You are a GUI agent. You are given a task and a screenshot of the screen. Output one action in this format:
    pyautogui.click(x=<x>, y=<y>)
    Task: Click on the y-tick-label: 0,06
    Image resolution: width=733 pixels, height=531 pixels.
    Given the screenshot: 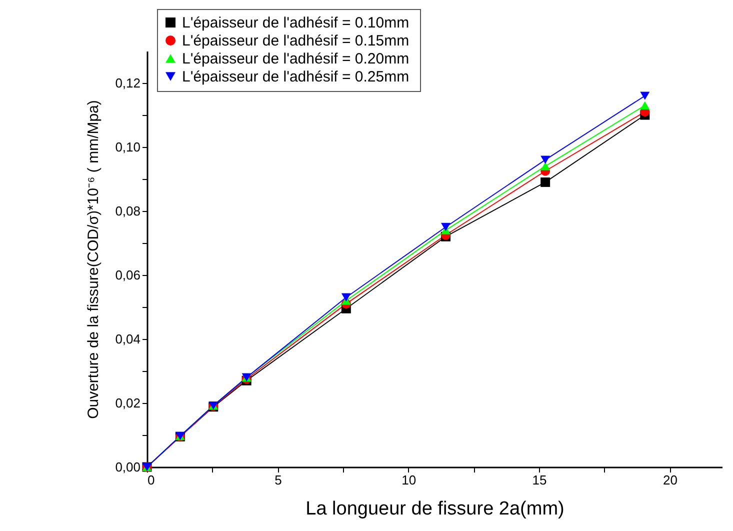 What is the action you would take?
    pyautogui.click(x=127, y=275)
    